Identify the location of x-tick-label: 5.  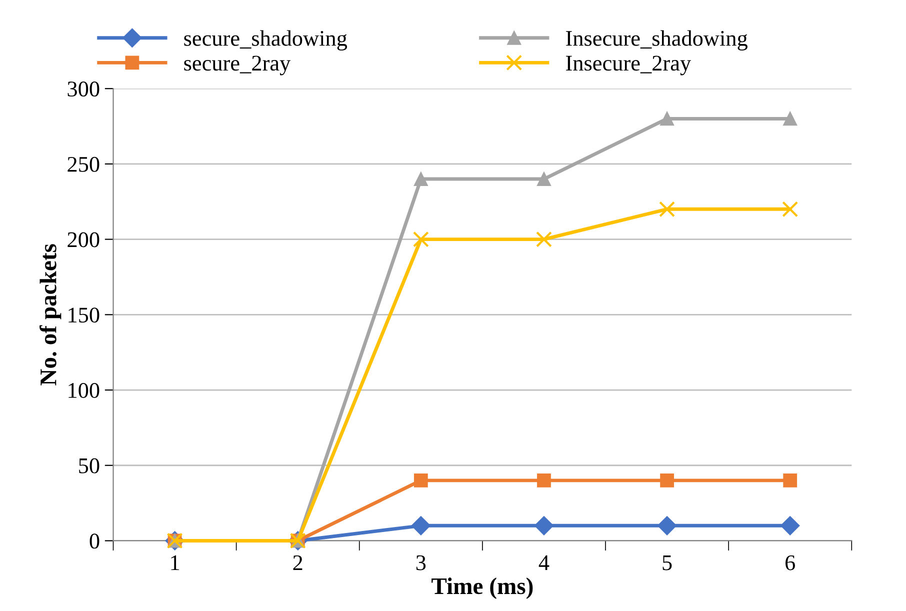
(667, 562).